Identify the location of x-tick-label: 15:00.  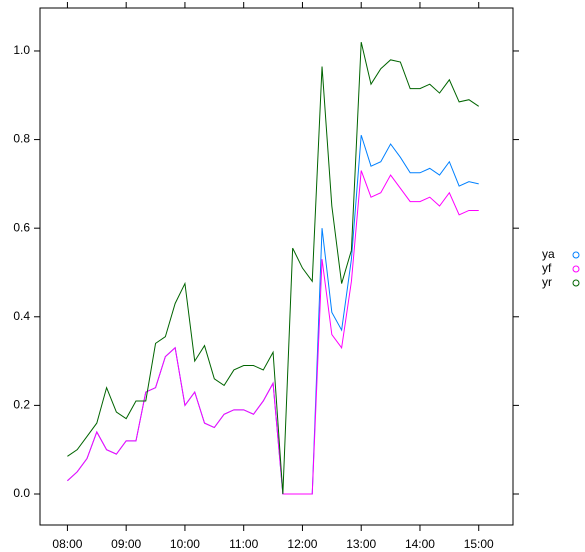
(479, 544).